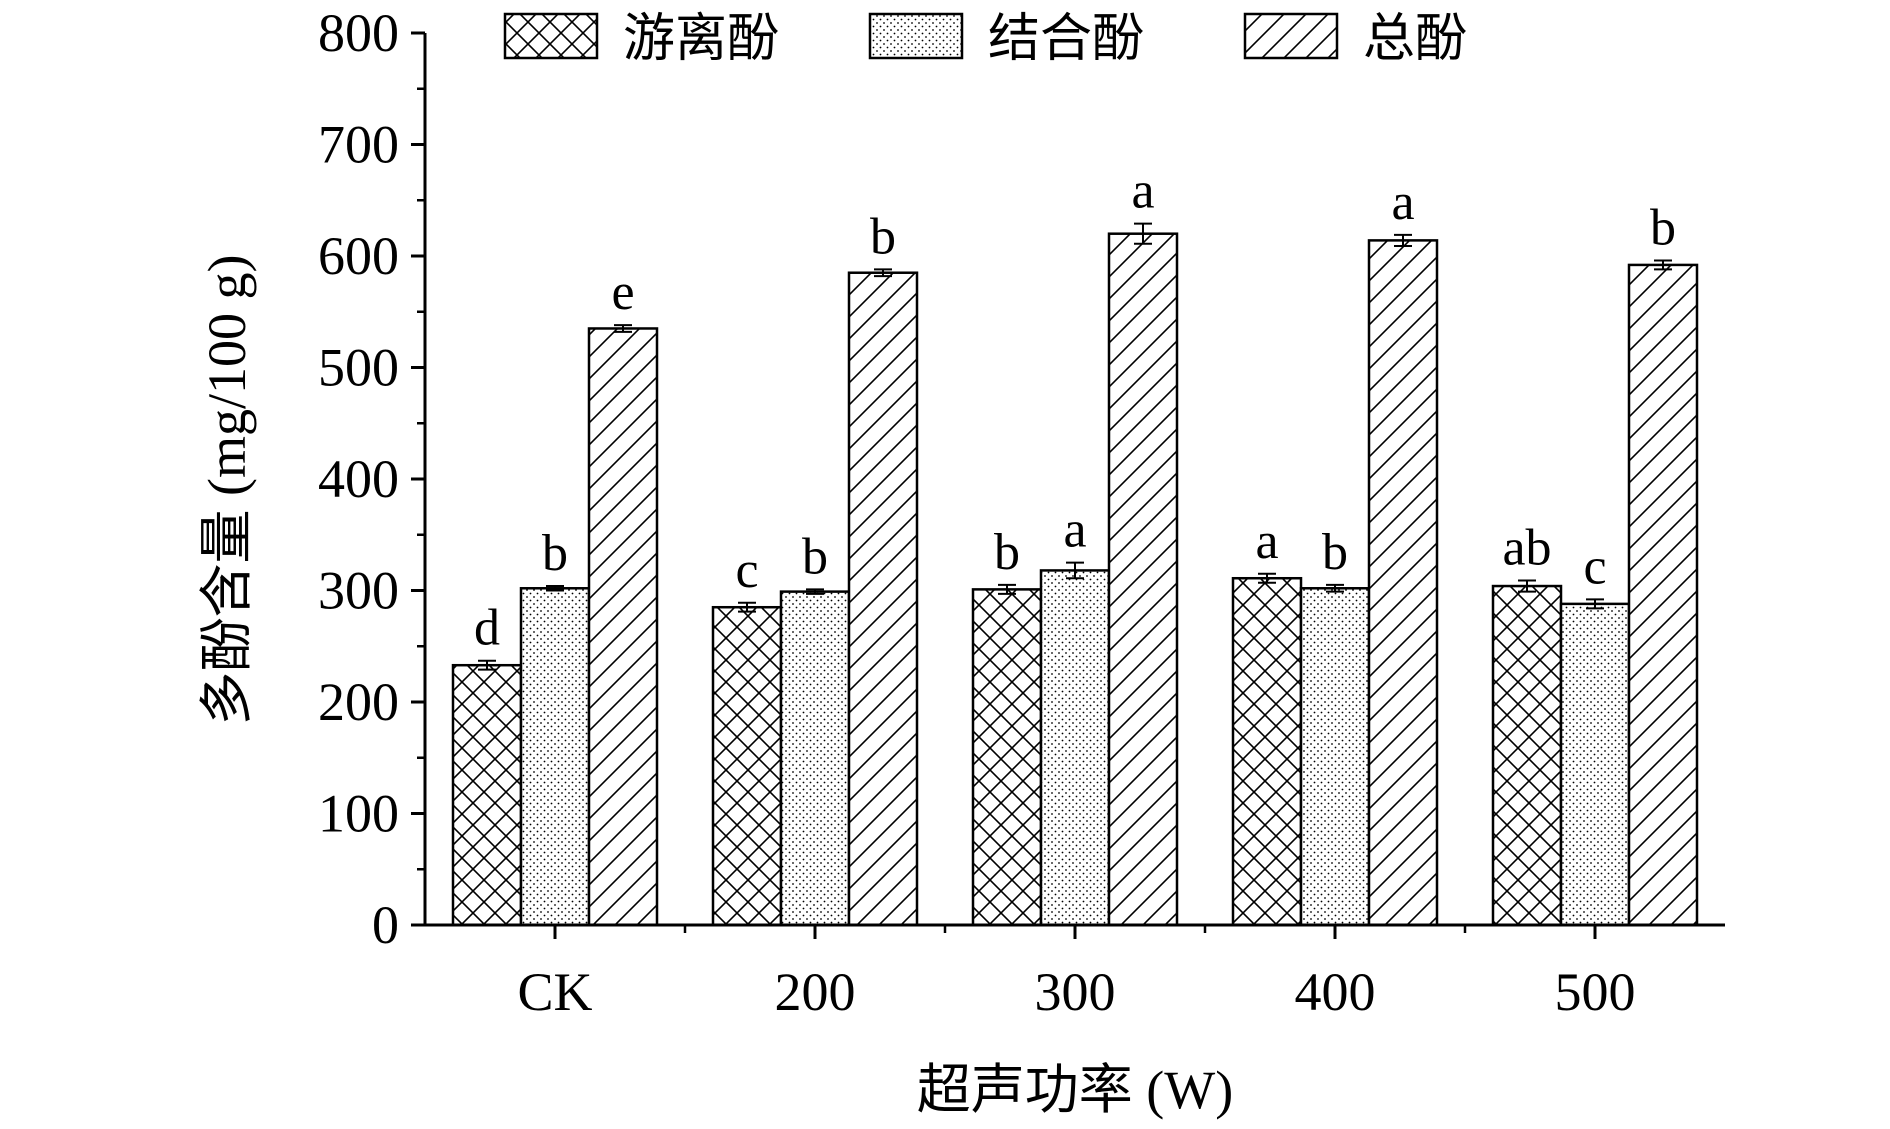 The height and width of the screenshot is (1129, 1890). What do you see at coordinates (1075, 992) in the screenshot?
I see `x-tick-label: 300` at bounding box center [1075, 992].